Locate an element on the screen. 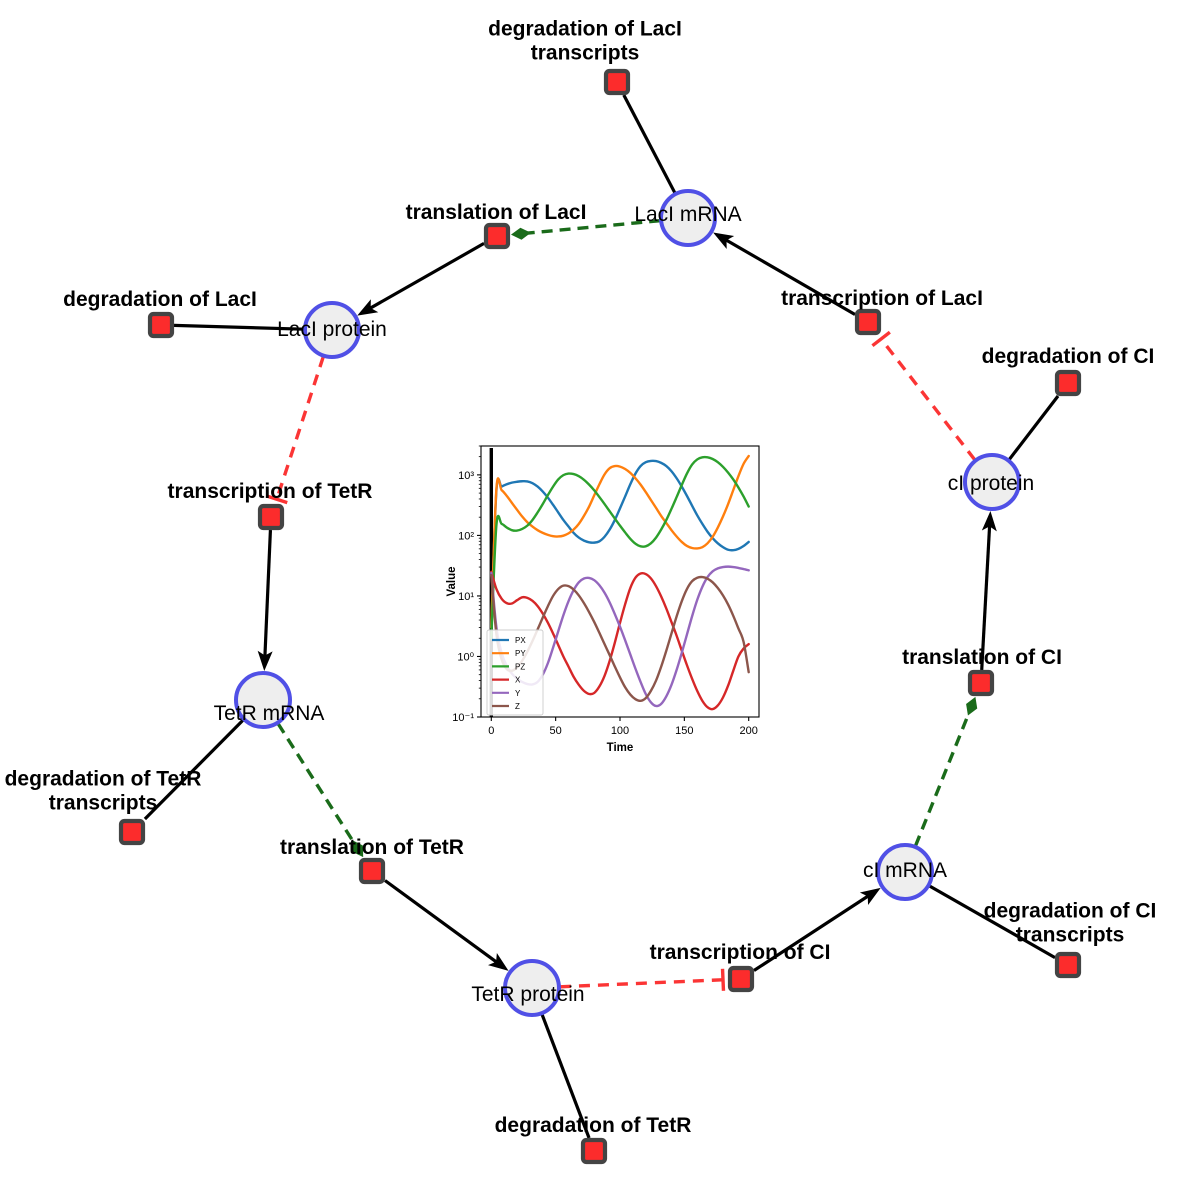  reaction-node-deg_ci_transcripts is located at coordinates (1068, 965).